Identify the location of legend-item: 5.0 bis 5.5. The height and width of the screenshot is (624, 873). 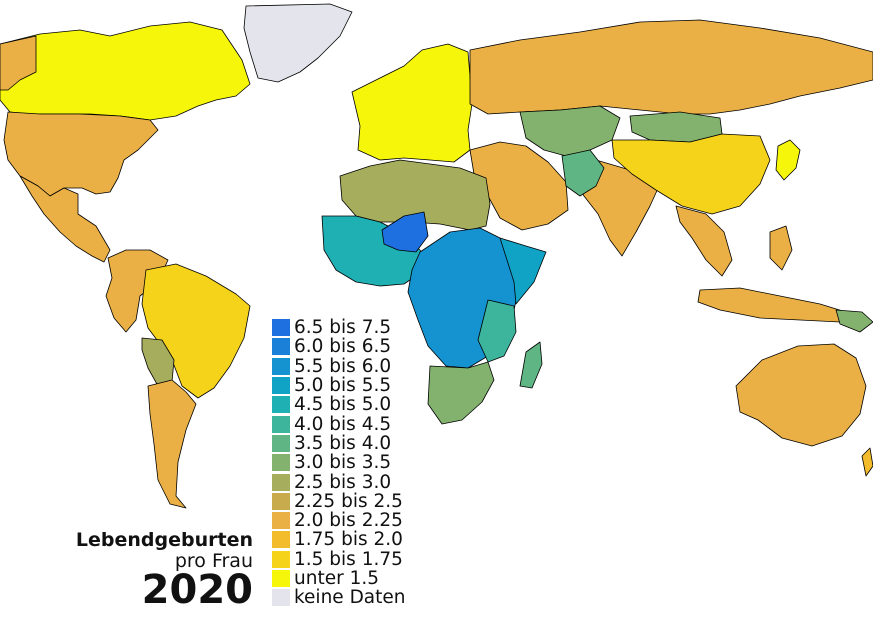
(339, 385).